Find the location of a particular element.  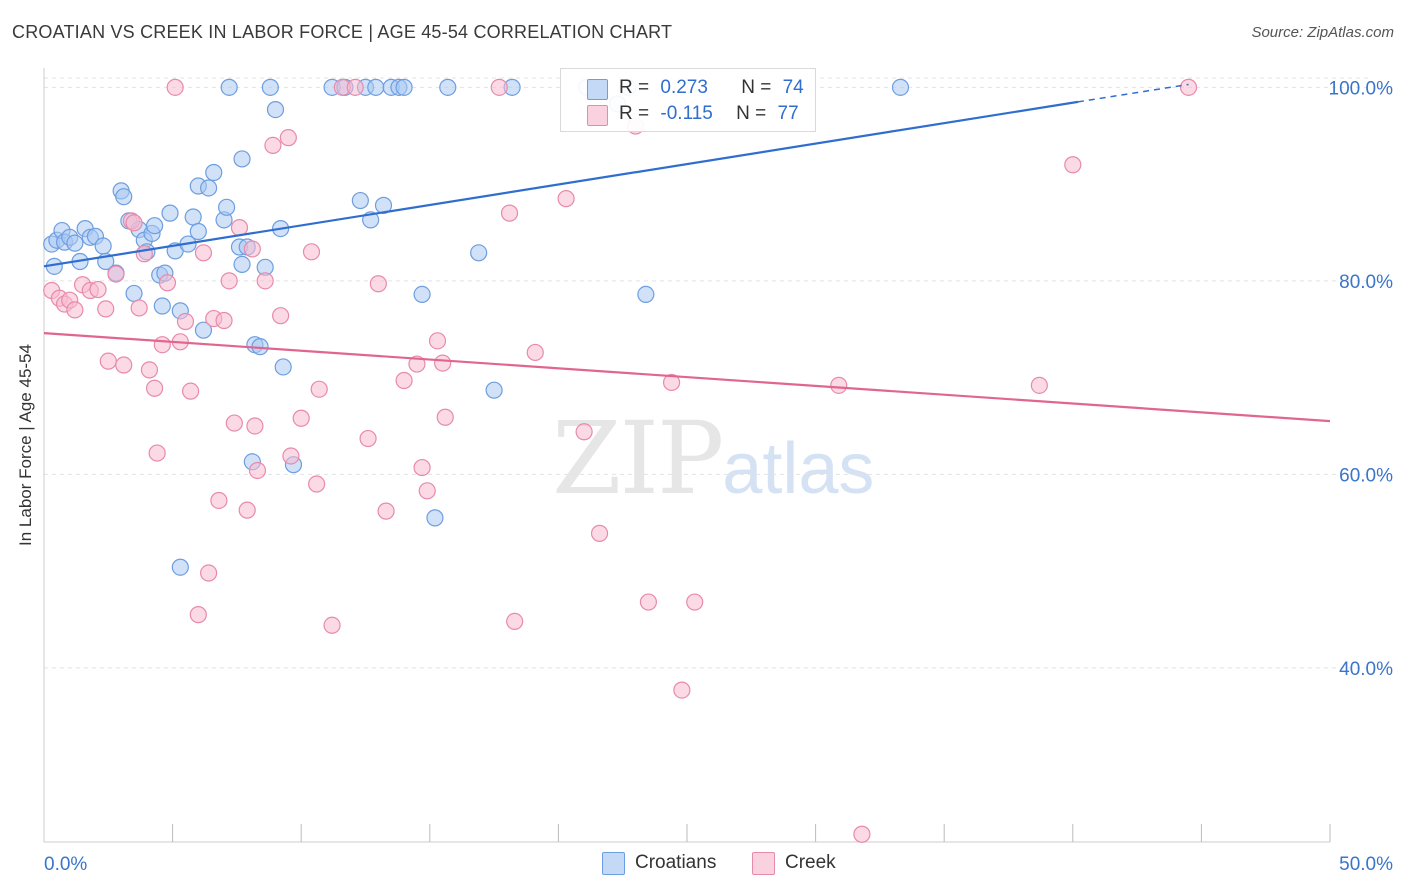

trend-line-creek is located at coordinates (687, 377).